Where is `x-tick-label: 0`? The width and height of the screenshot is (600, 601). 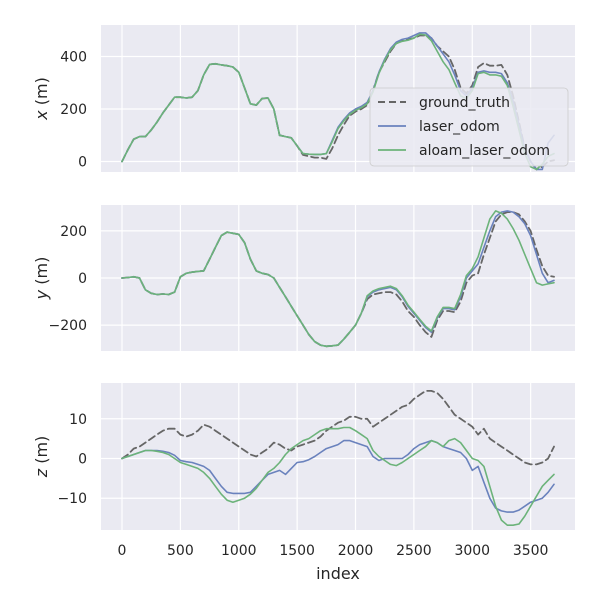
x-tick-label: 0 is located at coordinates (122, 551).